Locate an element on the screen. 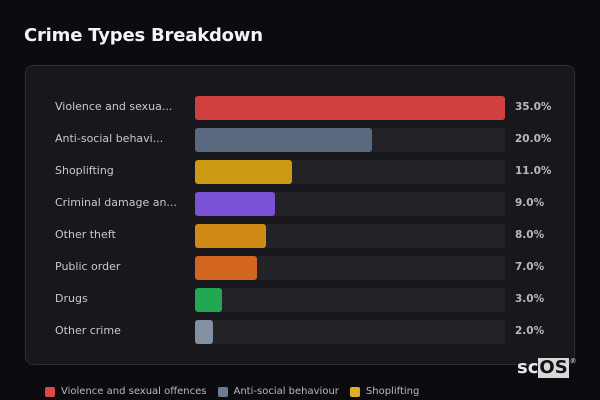 Image resolution: width=600 pixels, height=400 pixels. bar-row: Anti-social behavi... 20.0% is located at coordinates (300, 140).